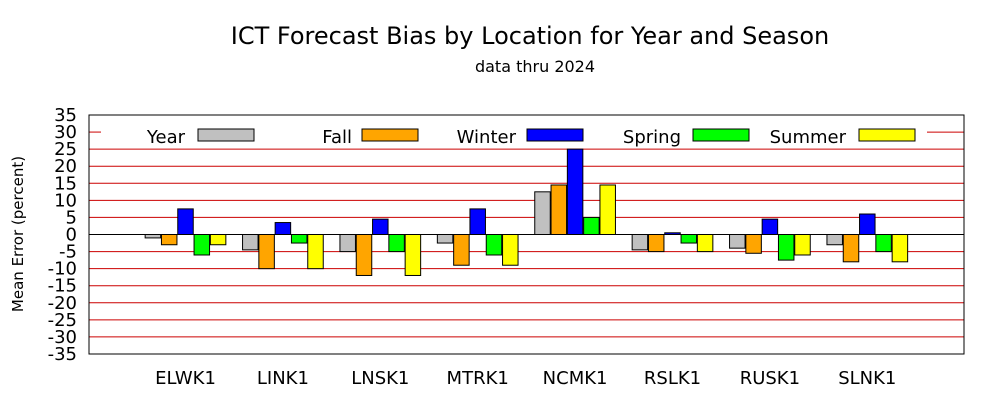  Describe the element at coordinates (65, 149) in the screenshot. I see `y-tick-label: 25` at that location.